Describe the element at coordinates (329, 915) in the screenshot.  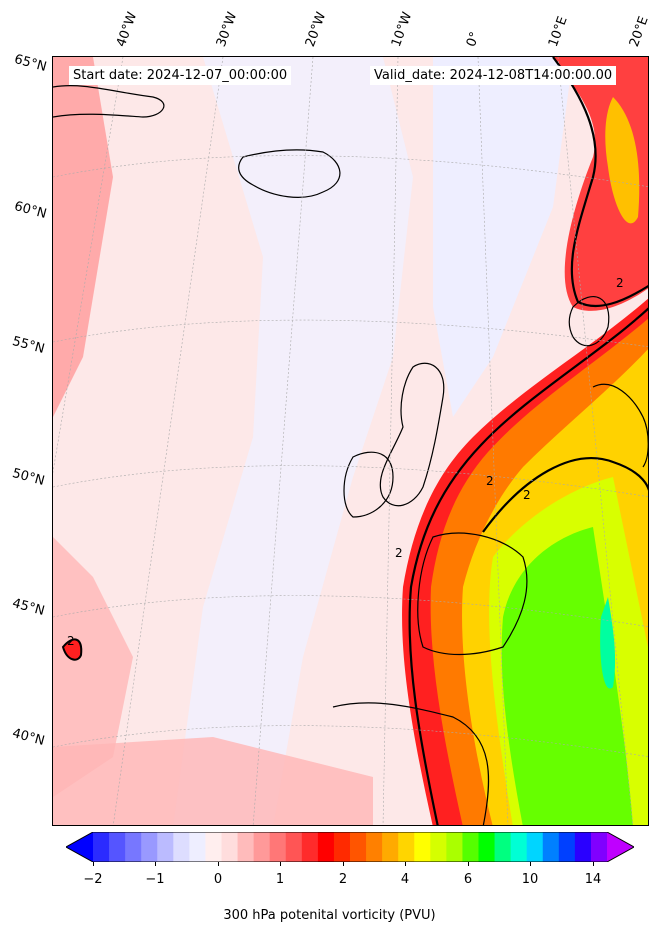
I see `colorbar-label: 300 hPa potenital vorticity (PVU)` at that location.